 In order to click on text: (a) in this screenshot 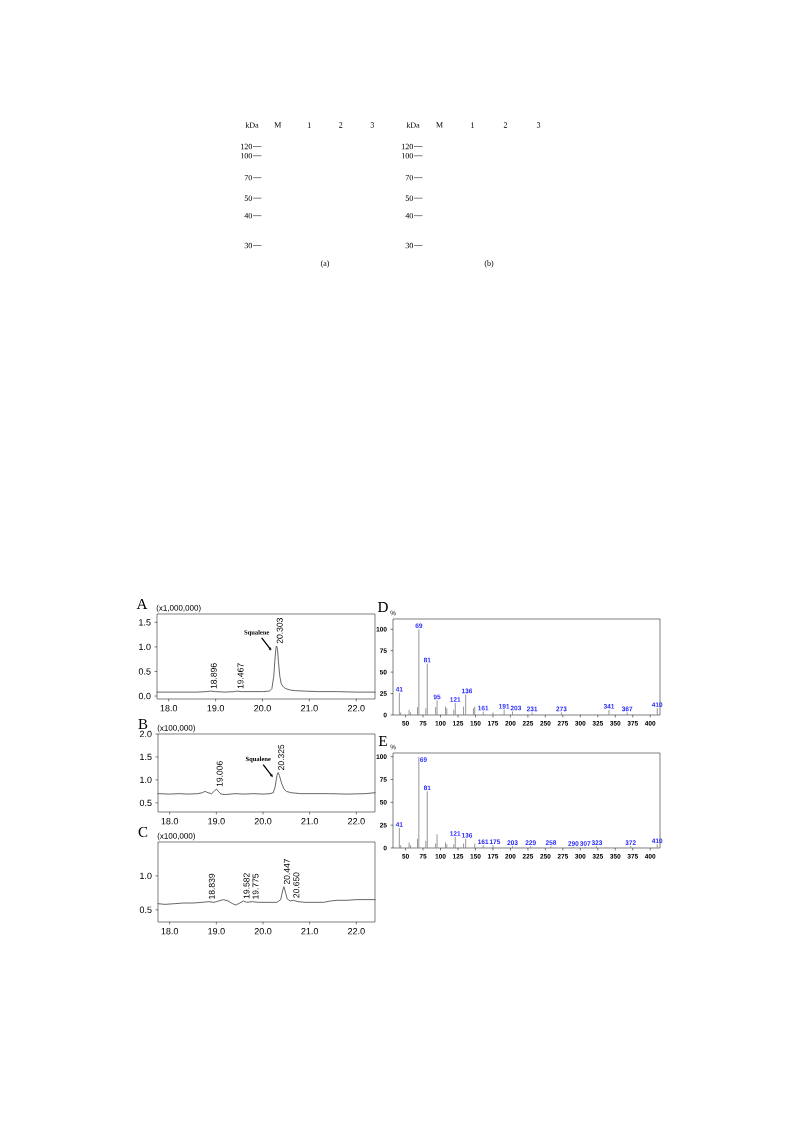, I will do `click(325, 264)`.